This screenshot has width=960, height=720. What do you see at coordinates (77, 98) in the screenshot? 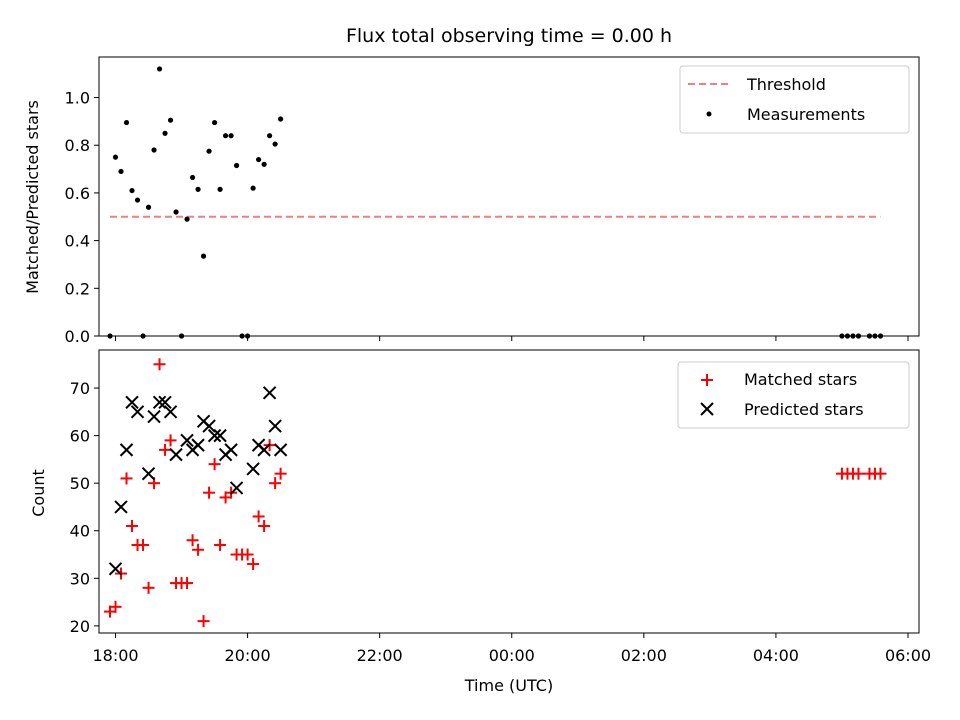
I see `ratio-y-tick-label-5: 1.0` at bounding box center [77, 98].